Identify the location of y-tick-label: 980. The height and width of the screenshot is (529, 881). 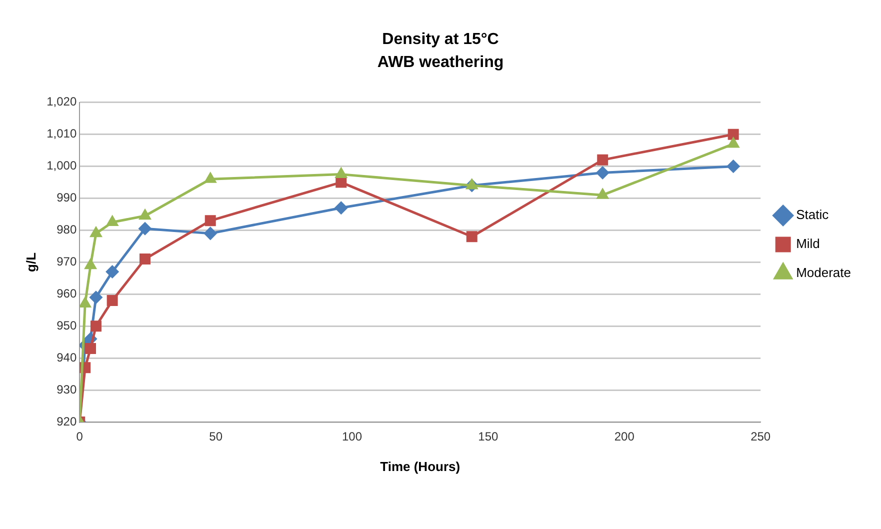
(66, 229).